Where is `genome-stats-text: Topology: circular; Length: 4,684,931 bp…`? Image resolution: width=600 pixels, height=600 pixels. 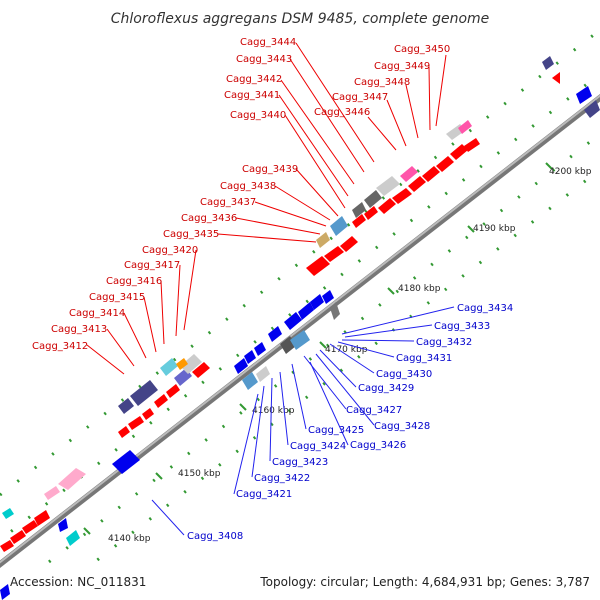 genome-stats-text: Topology: circular; Length: 4,684,931 bp… is located at coordinates (424, 582).